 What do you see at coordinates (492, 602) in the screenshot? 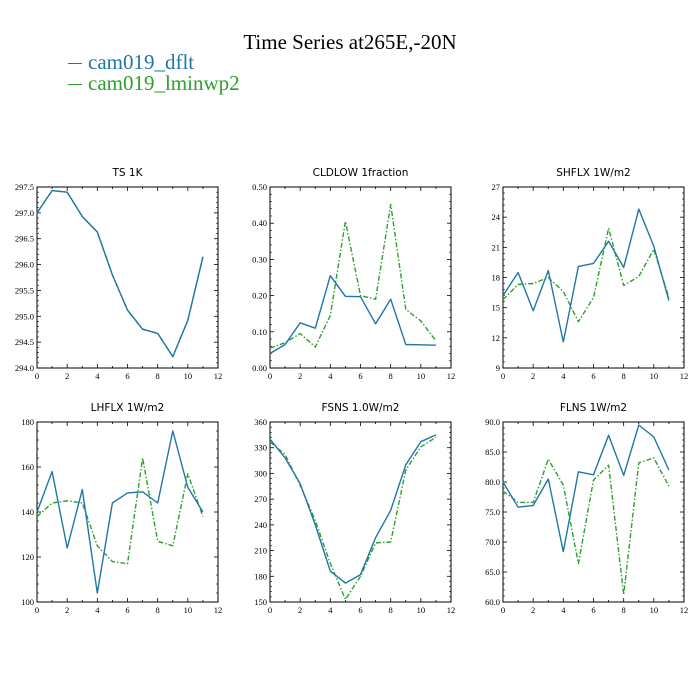
I see `y-tick-label: 60.0` at bounding box center [492, 602].